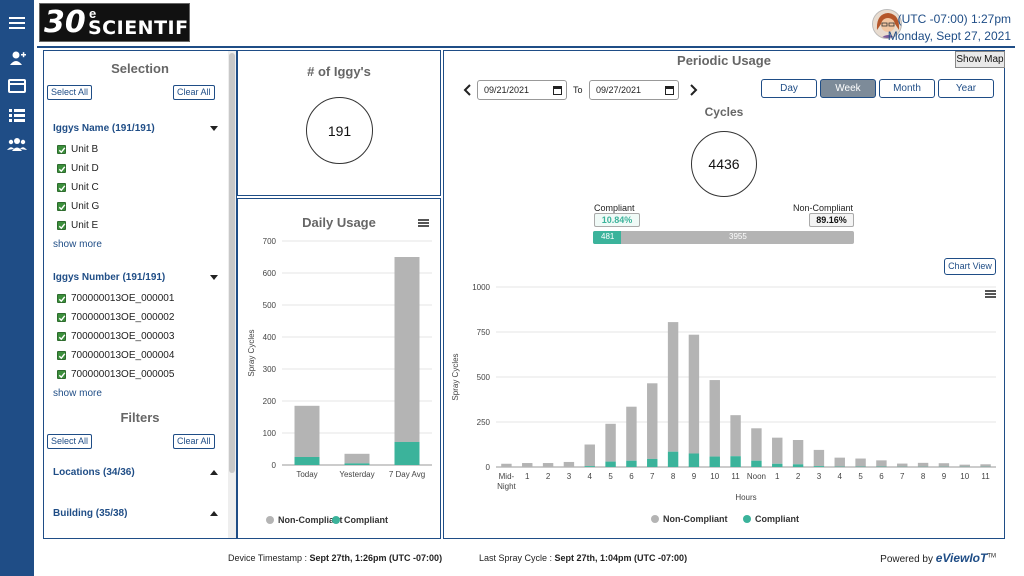  What do you see at coordinates (17, 58) in the screenshot?
I see `add-user-icon` at bounding box center [17, 58].